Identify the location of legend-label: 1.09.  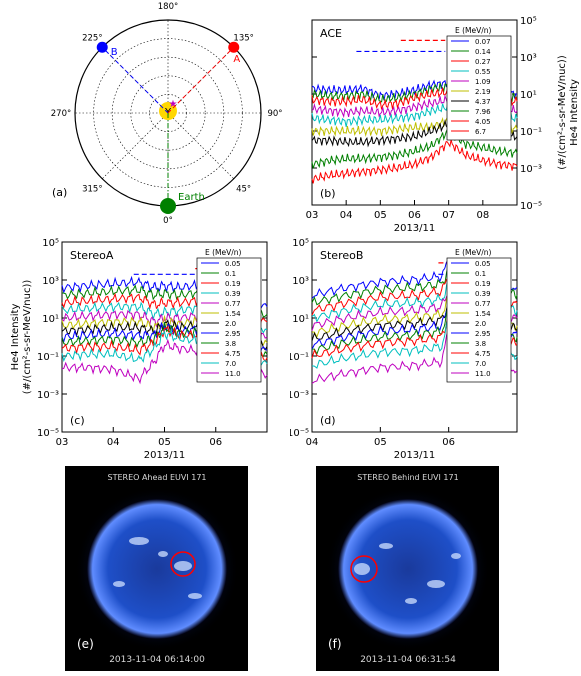
(483, 82).